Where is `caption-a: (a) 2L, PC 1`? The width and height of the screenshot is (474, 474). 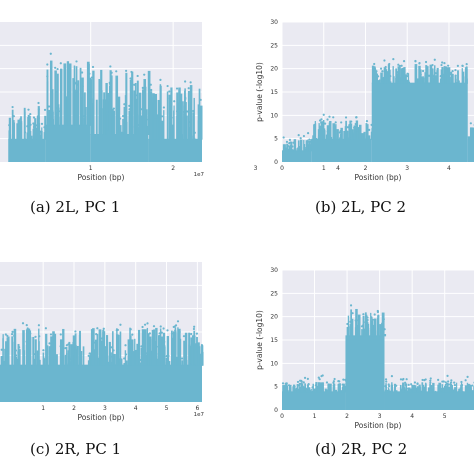 caption-a: (a) 2L, PC 1 is located at coordinates (75, 207).